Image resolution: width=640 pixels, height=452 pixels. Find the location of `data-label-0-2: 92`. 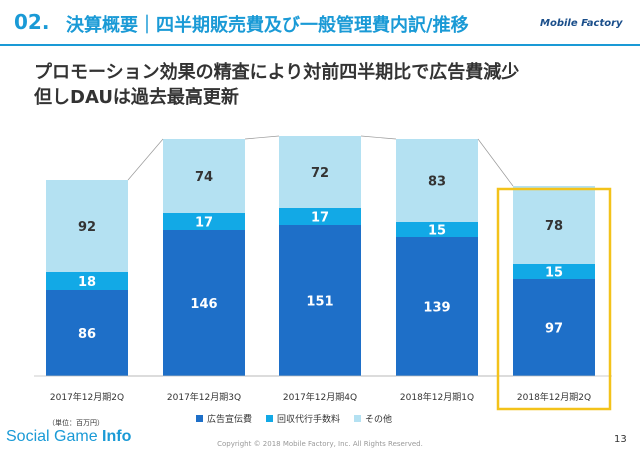

data-label-0-2: 92 is located at coordinates (87, 227).